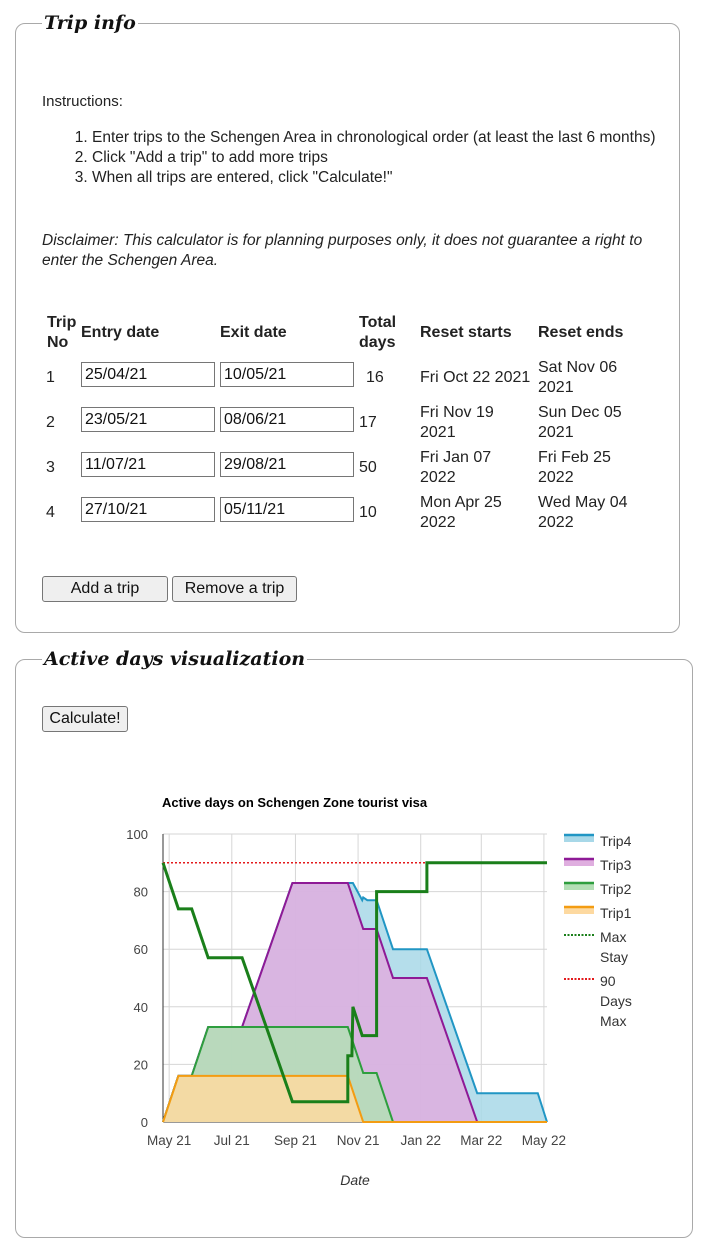 This screenshot has height=1252, width=702. I want to click on legend-label-max-stay: Max, so click(613, 937).